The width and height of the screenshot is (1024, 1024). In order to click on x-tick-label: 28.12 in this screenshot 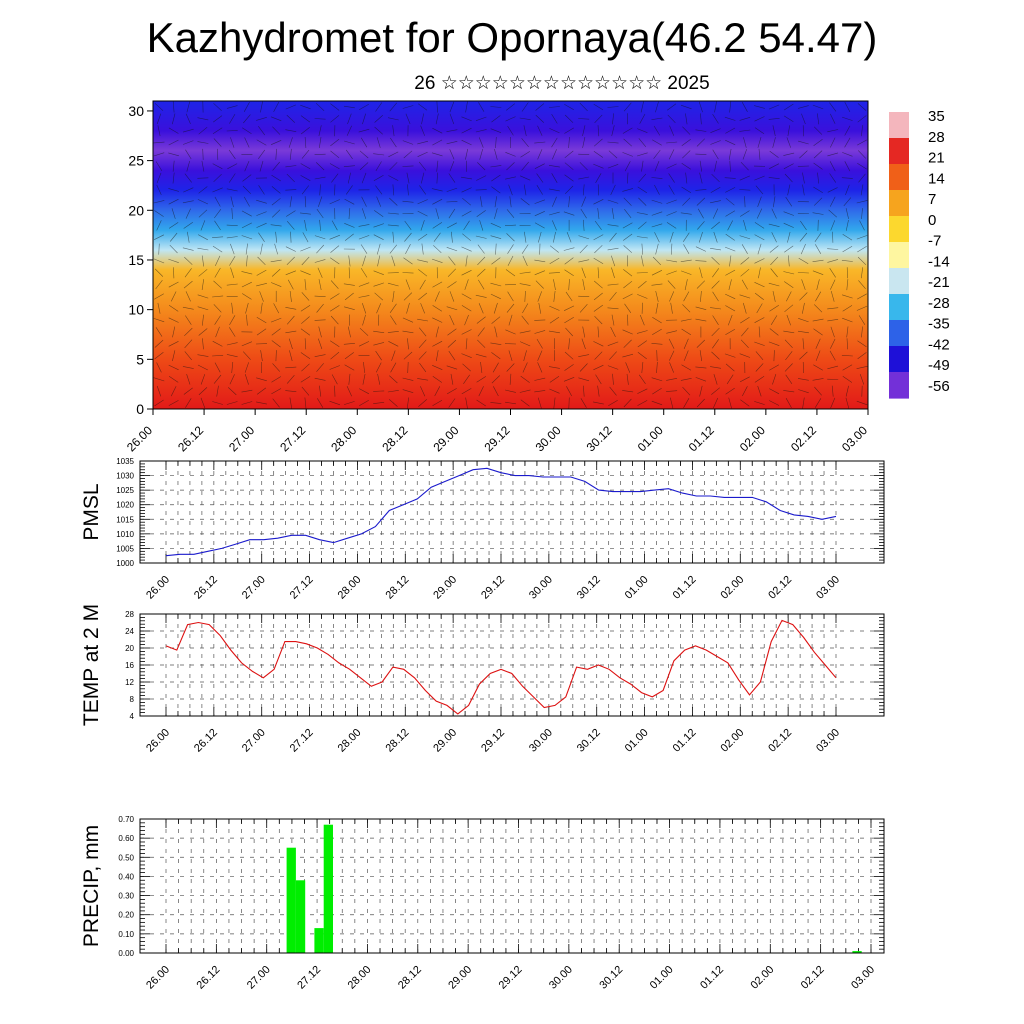, I will do `click(397, 741)`.